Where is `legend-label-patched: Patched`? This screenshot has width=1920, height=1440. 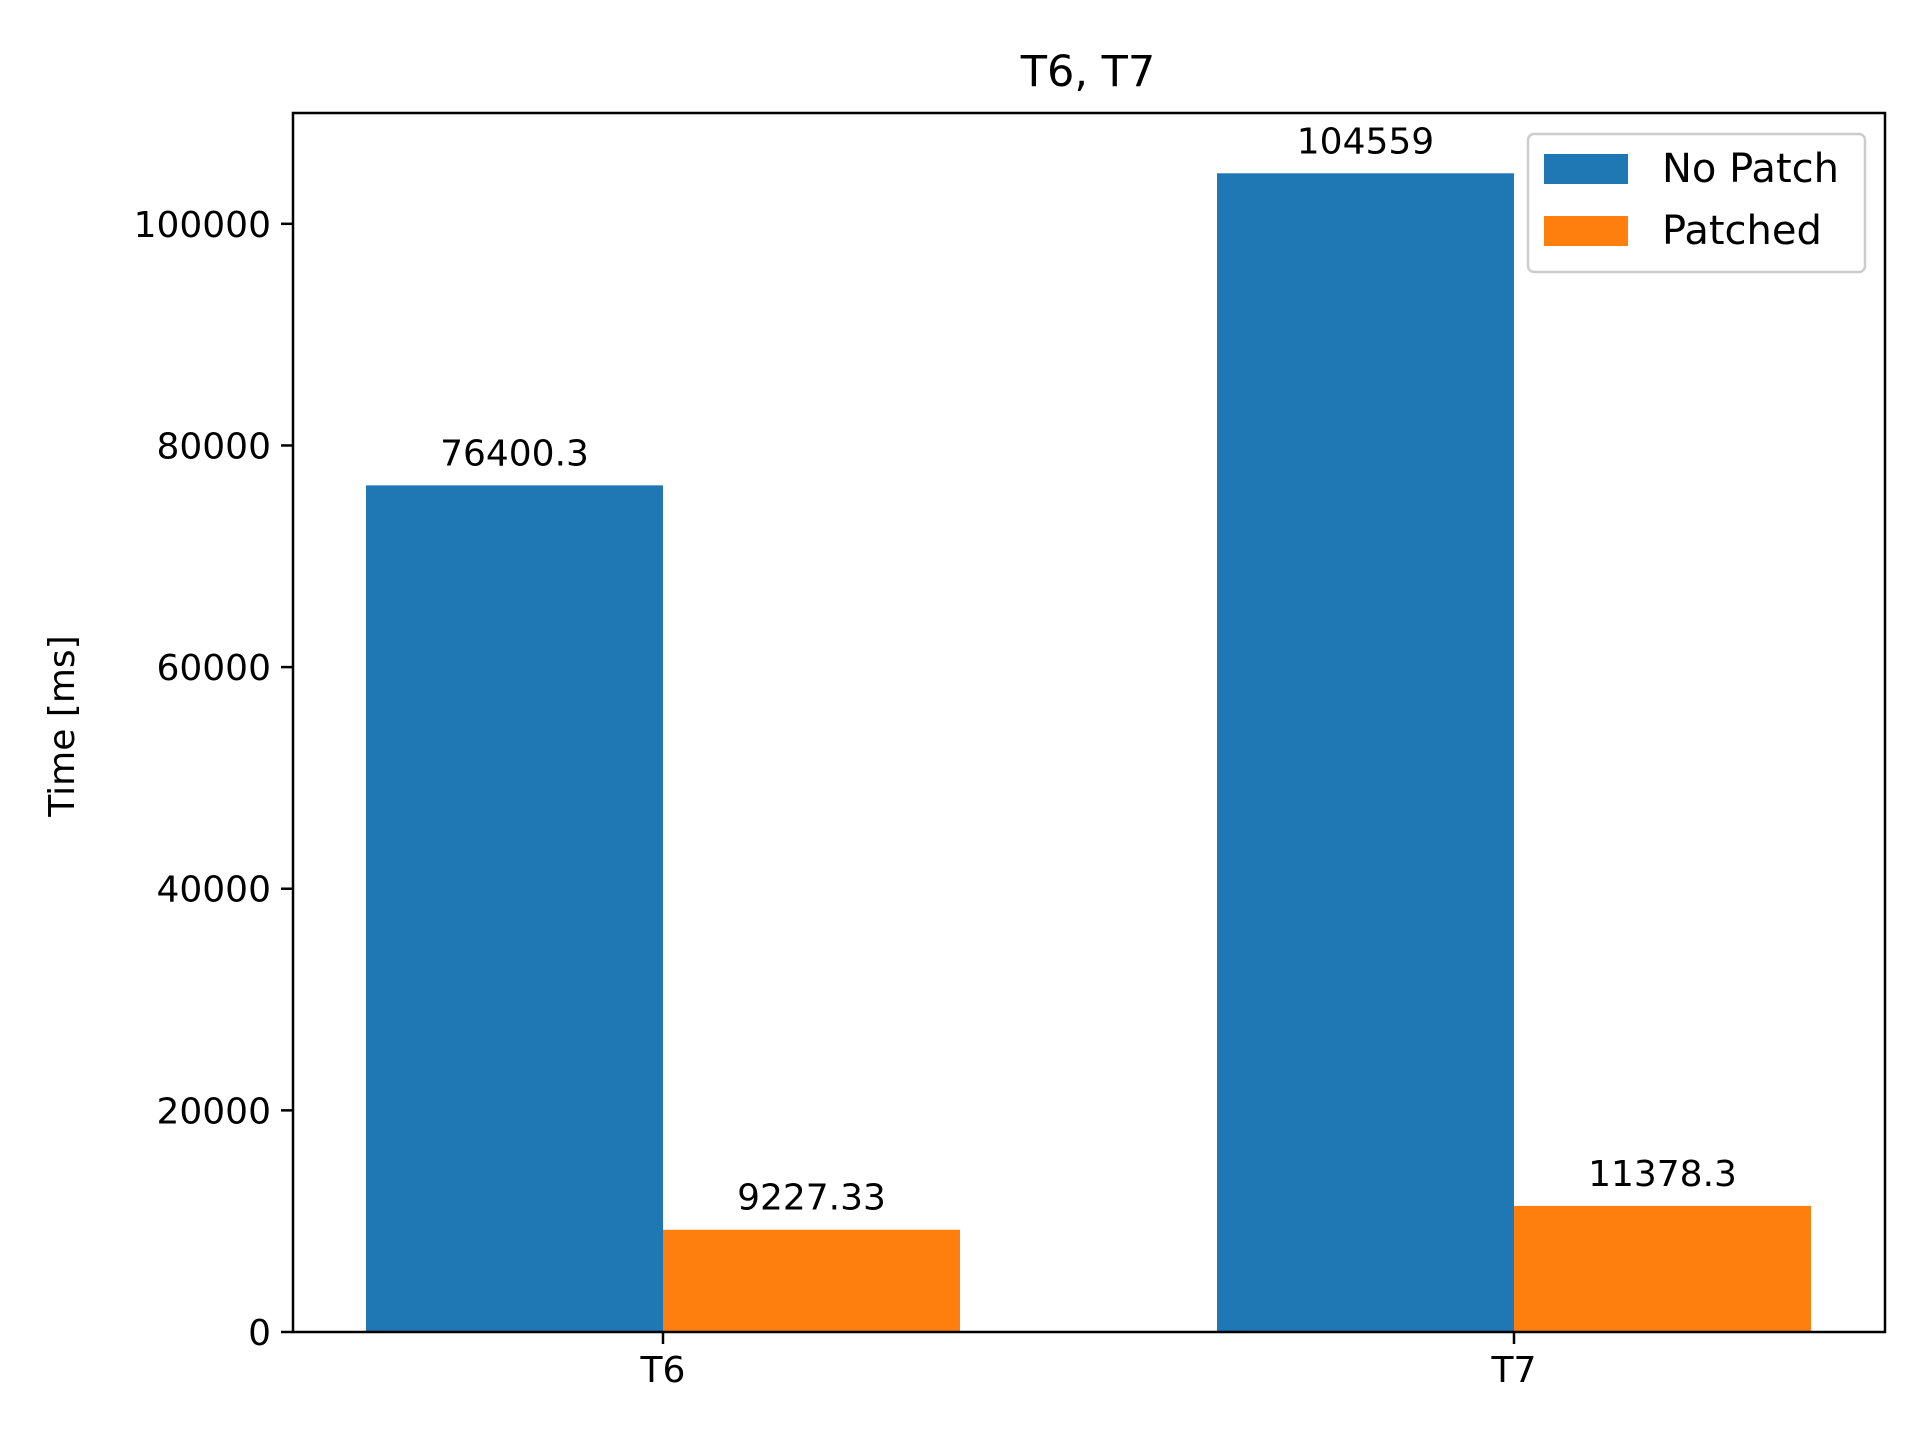
legend-label-patched: Patched is located at coordinates (1742, 231).